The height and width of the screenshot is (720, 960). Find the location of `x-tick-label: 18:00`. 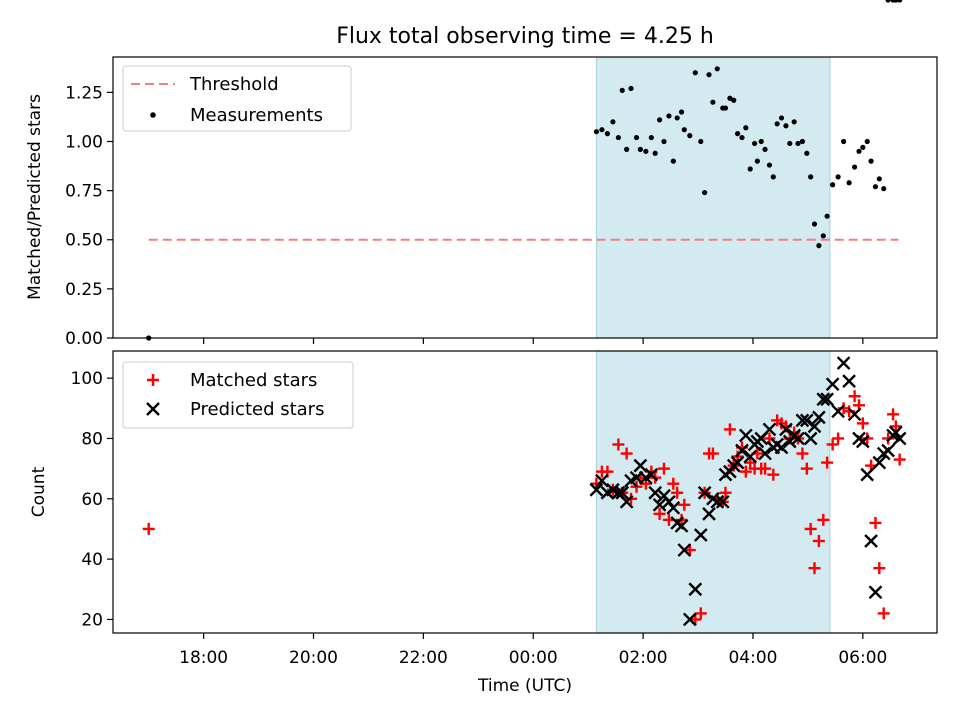

x-tick-label: 18:00 is located at coordinates (203, 658).